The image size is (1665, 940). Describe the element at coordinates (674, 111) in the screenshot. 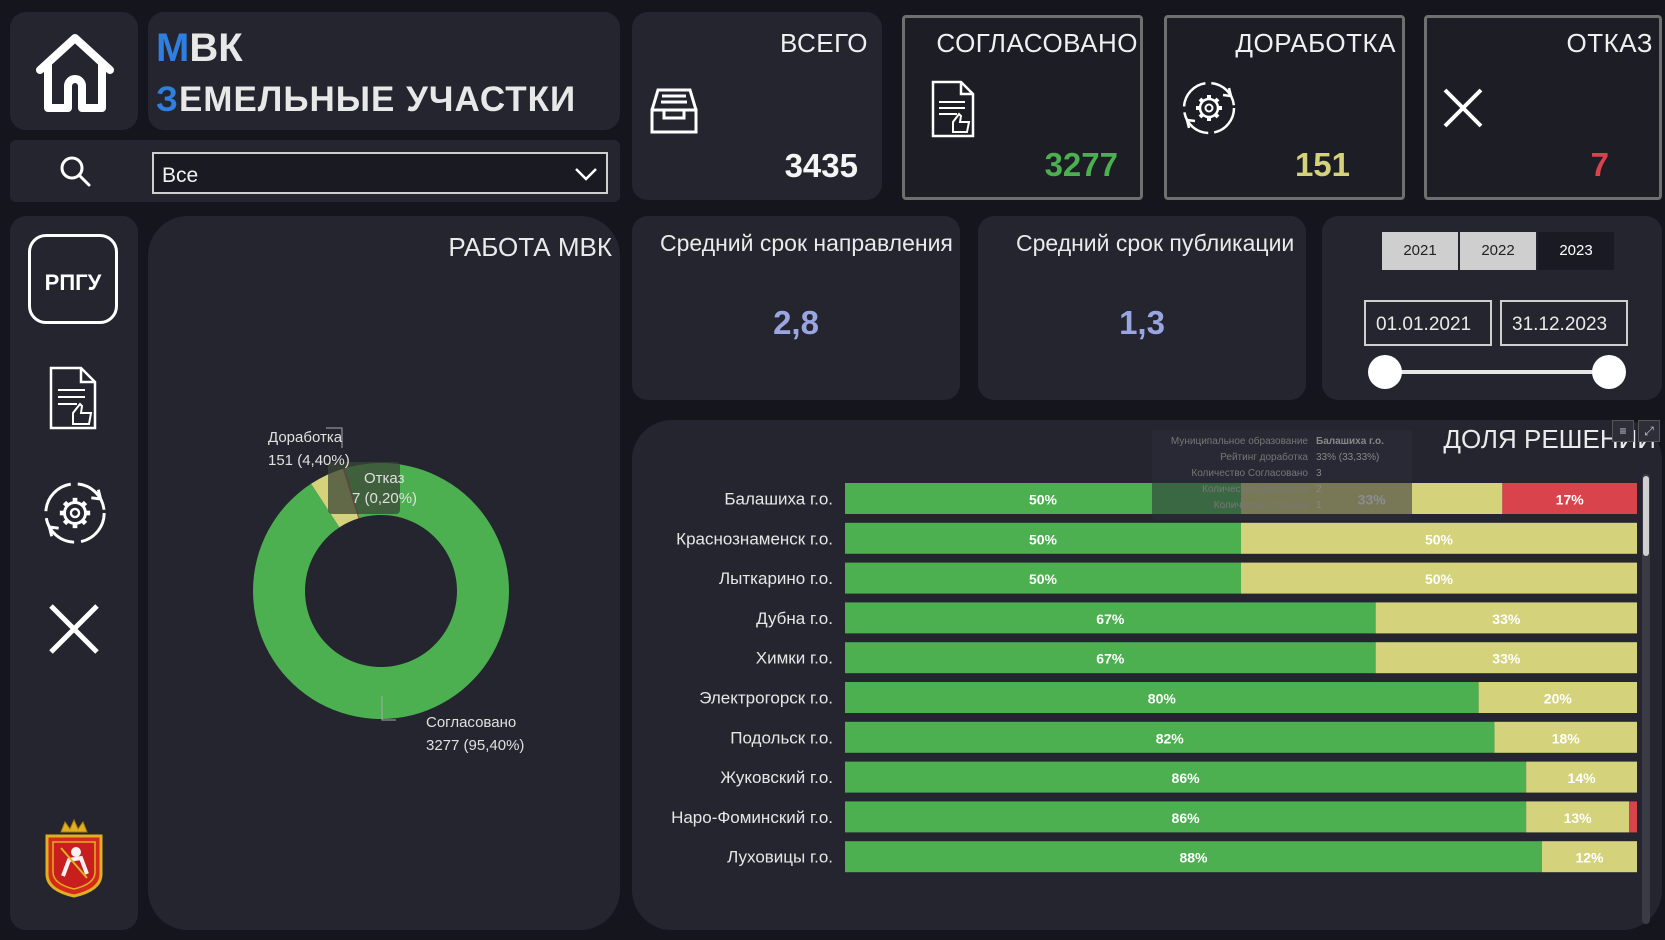

I see `inbox-icon` at that location.